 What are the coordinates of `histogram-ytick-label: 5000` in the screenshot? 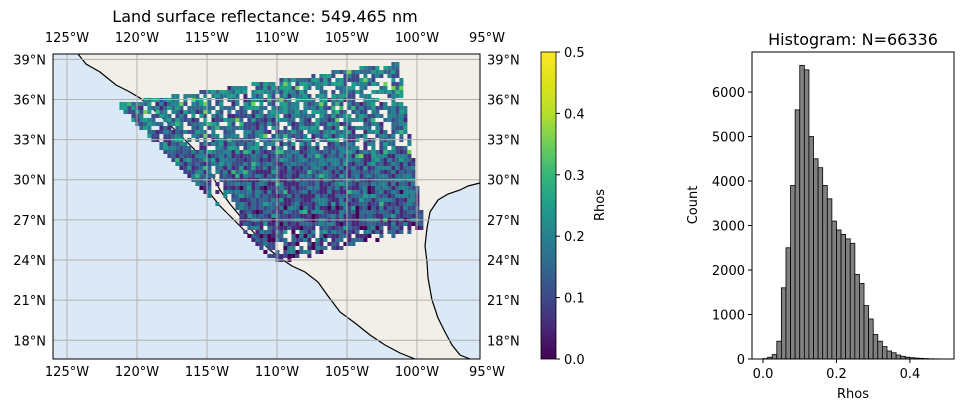 It's located at (728, 138).